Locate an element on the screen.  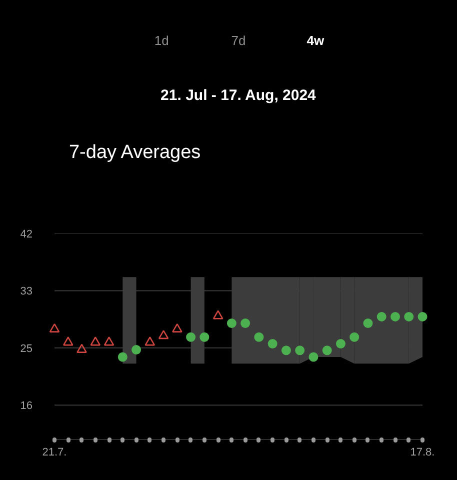
chart-title: 7-day Averages is located at coordinates (134, 152).